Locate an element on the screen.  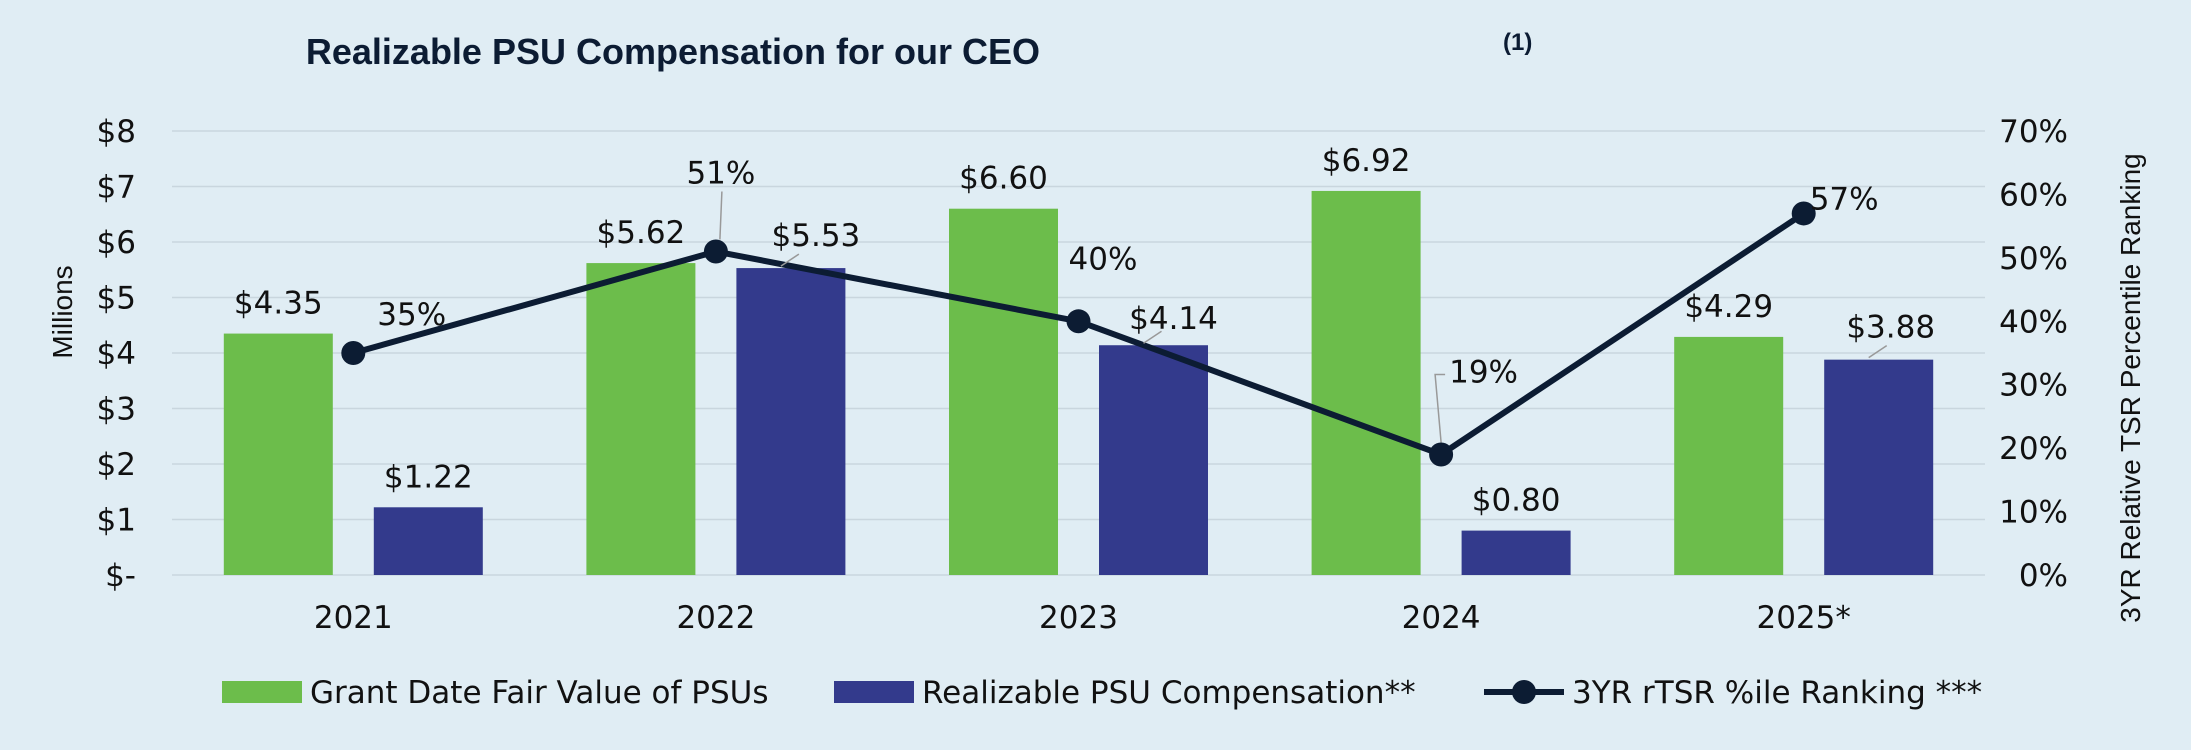
line-data-label: 35% is located at coordinates (411, 315).